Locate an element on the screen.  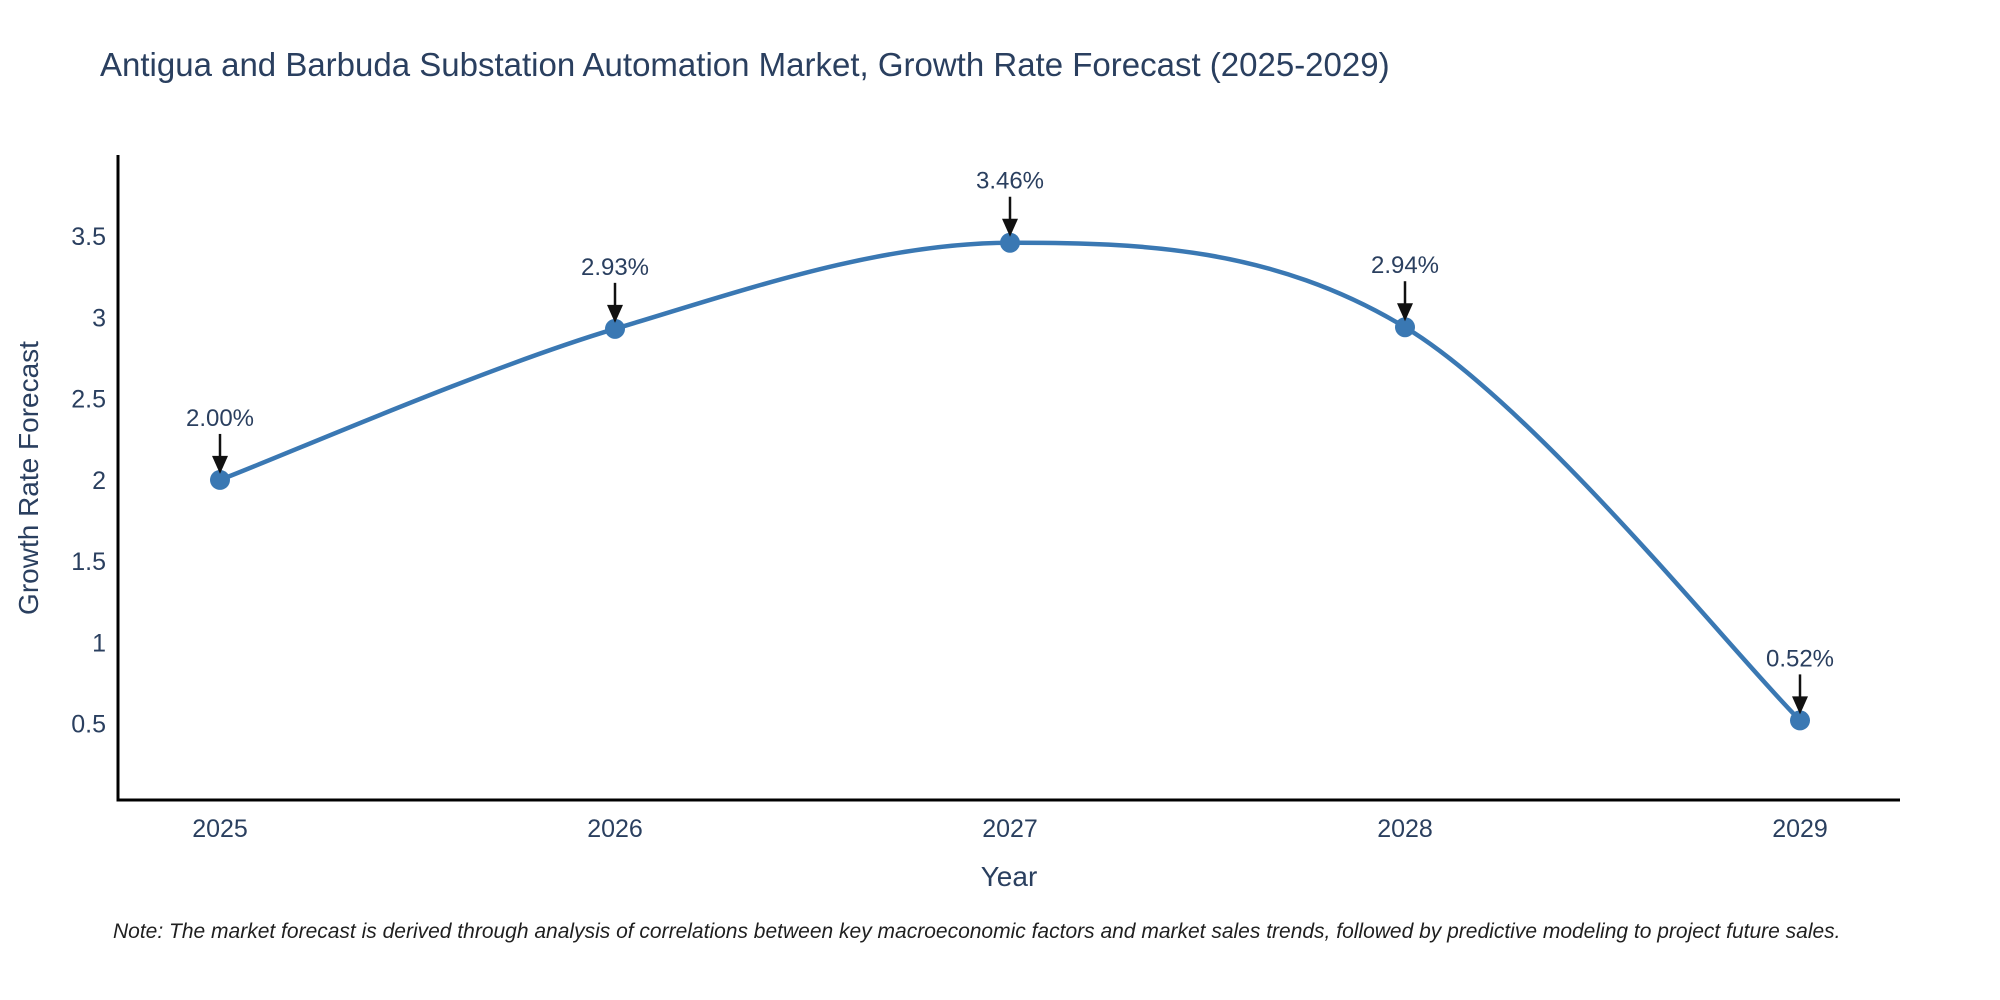
x-tick-label: 2029 is located at coordinates (1800, 829).